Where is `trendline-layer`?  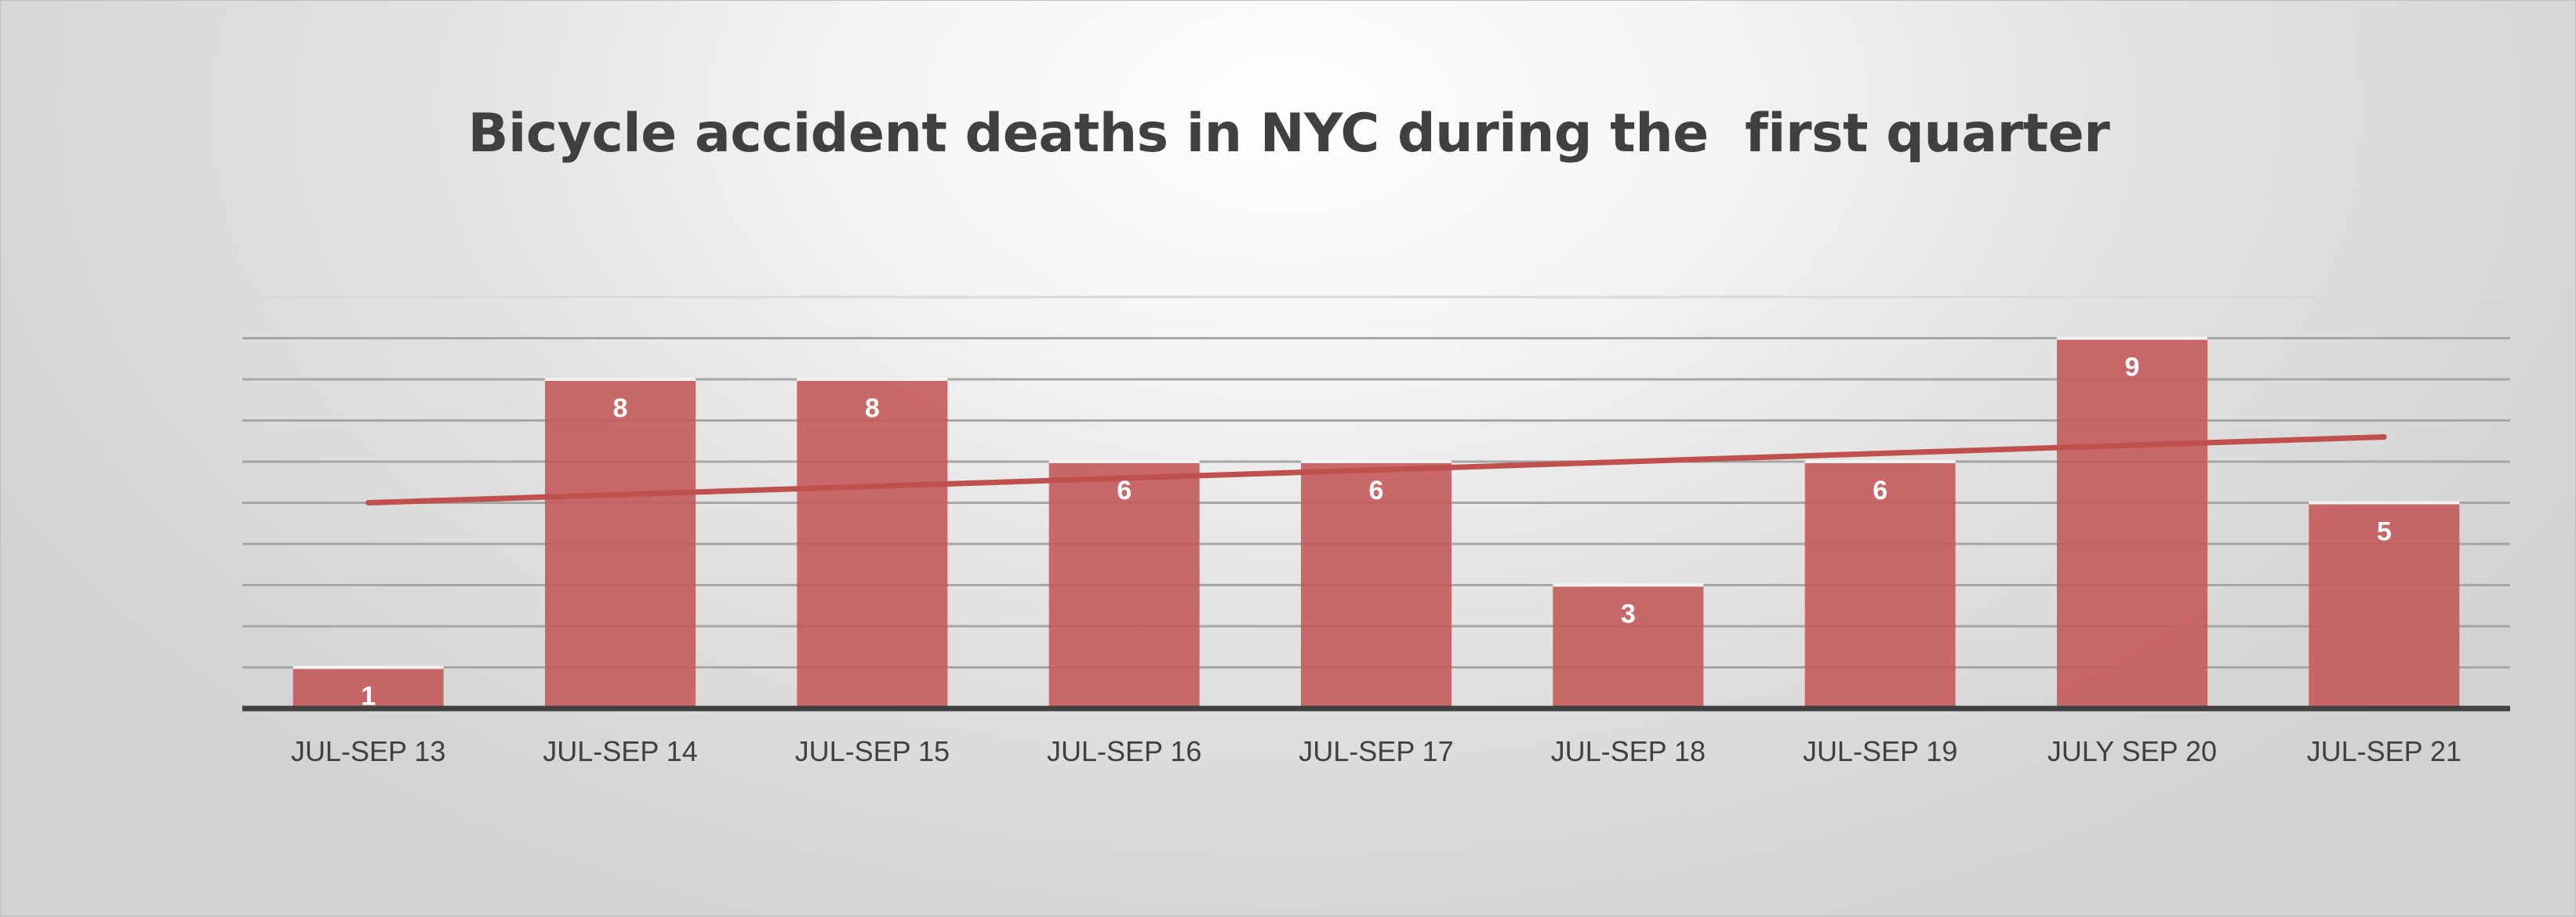 trendline-layer is located at coordinates (1376, 470).